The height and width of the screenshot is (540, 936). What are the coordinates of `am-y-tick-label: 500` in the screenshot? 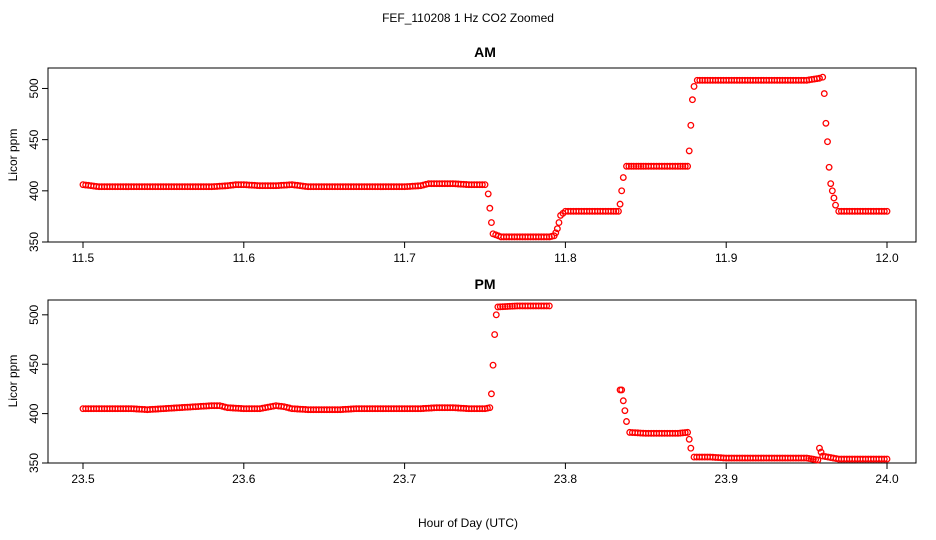 It's located at (34, 88).